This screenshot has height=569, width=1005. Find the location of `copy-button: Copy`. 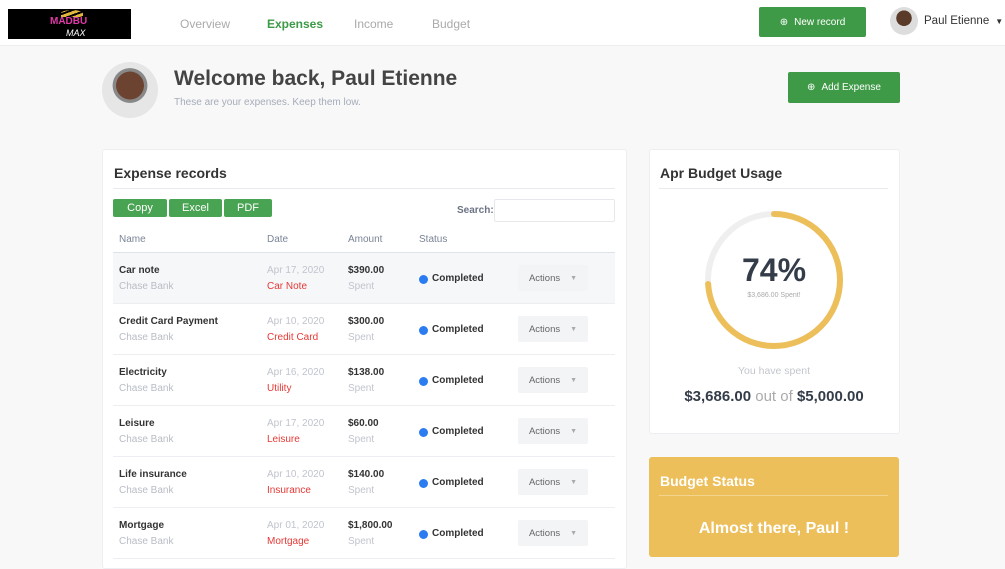

copy-button: Copy is located at coordinates (140, 208).